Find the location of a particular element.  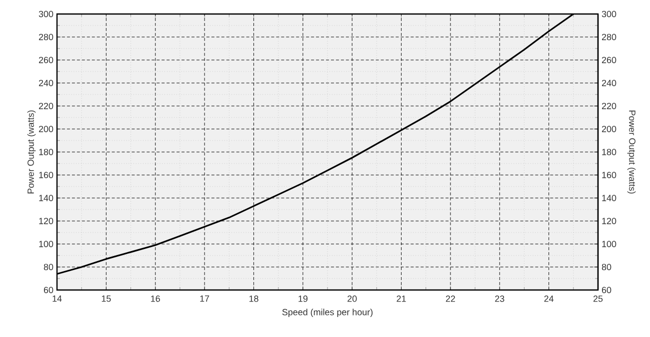

y-tick-label: 140 is located at coordinates (46, 198).